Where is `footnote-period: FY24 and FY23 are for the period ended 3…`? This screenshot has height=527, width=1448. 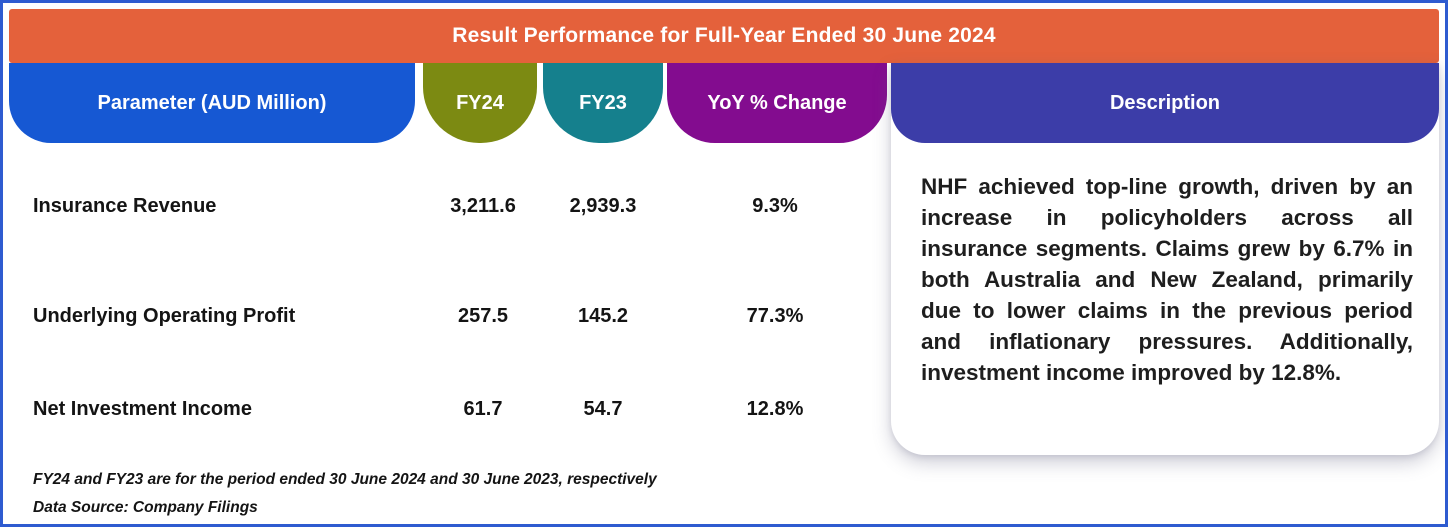
footnote-period: FY24 and FY23 are for the period ended 3… is located at coordinates (345, 479).